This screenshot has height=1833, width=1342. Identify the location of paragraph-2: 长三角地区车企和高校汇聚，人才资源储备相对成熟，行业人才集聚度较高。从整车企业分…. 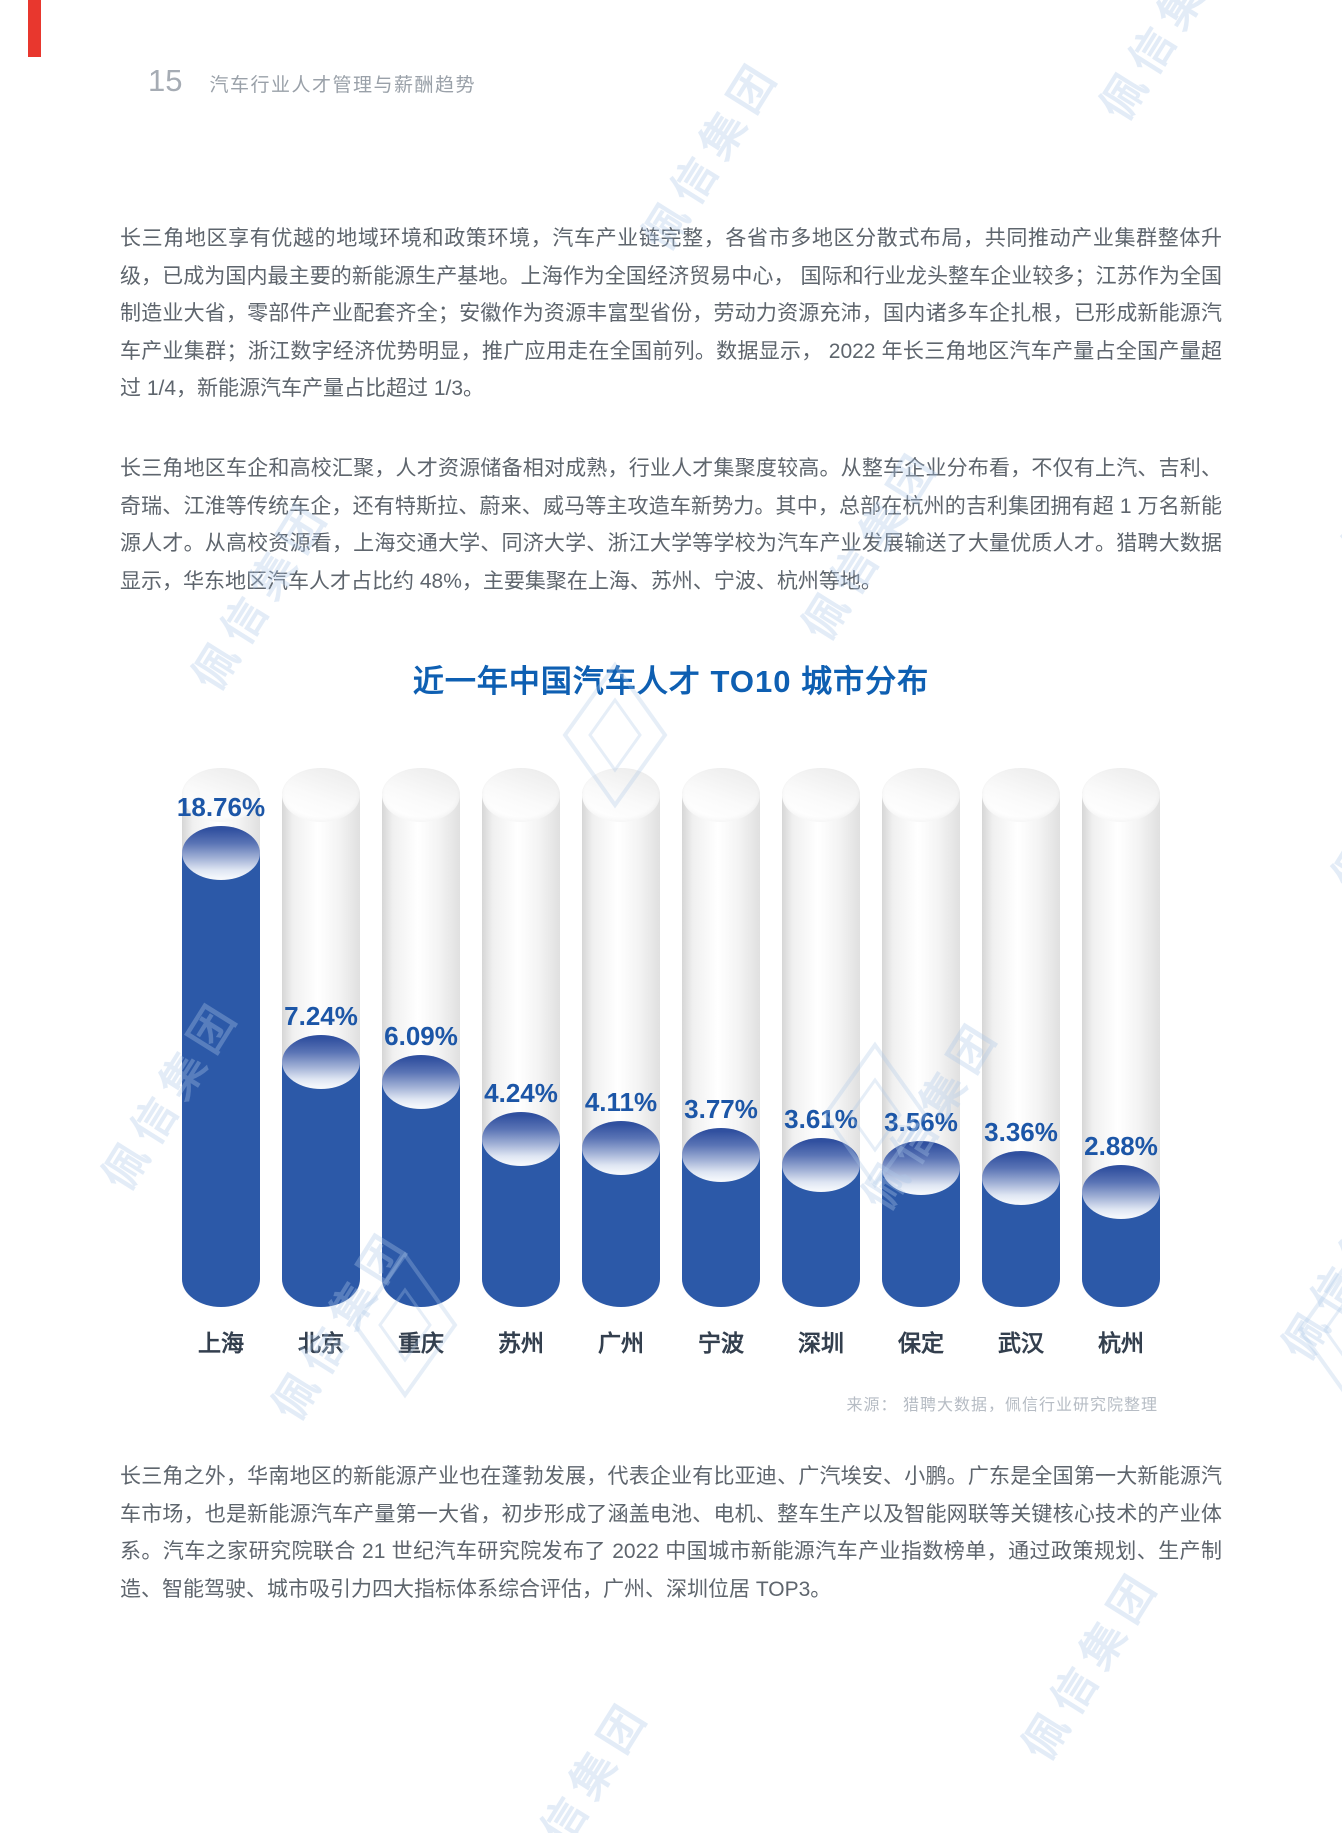
(671, 525).